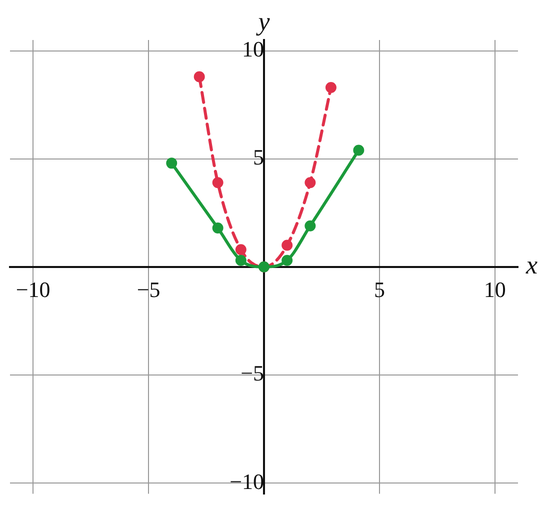  I want to click on y-tick-label: 5, so click(258, 157).